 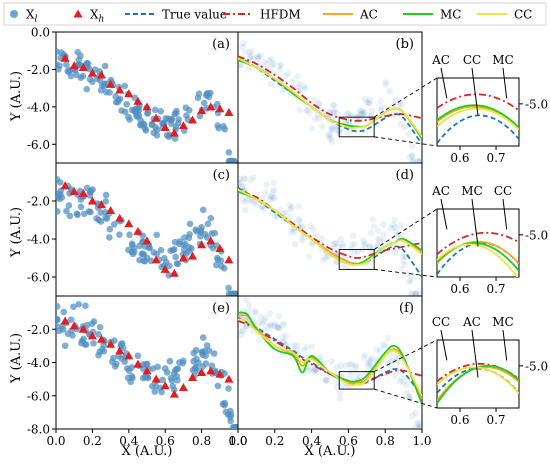 What do you see at coordinates (24, 16) in the screenshot?
I see `legend-item-xl: Xl` at bounding box center [24, 16].